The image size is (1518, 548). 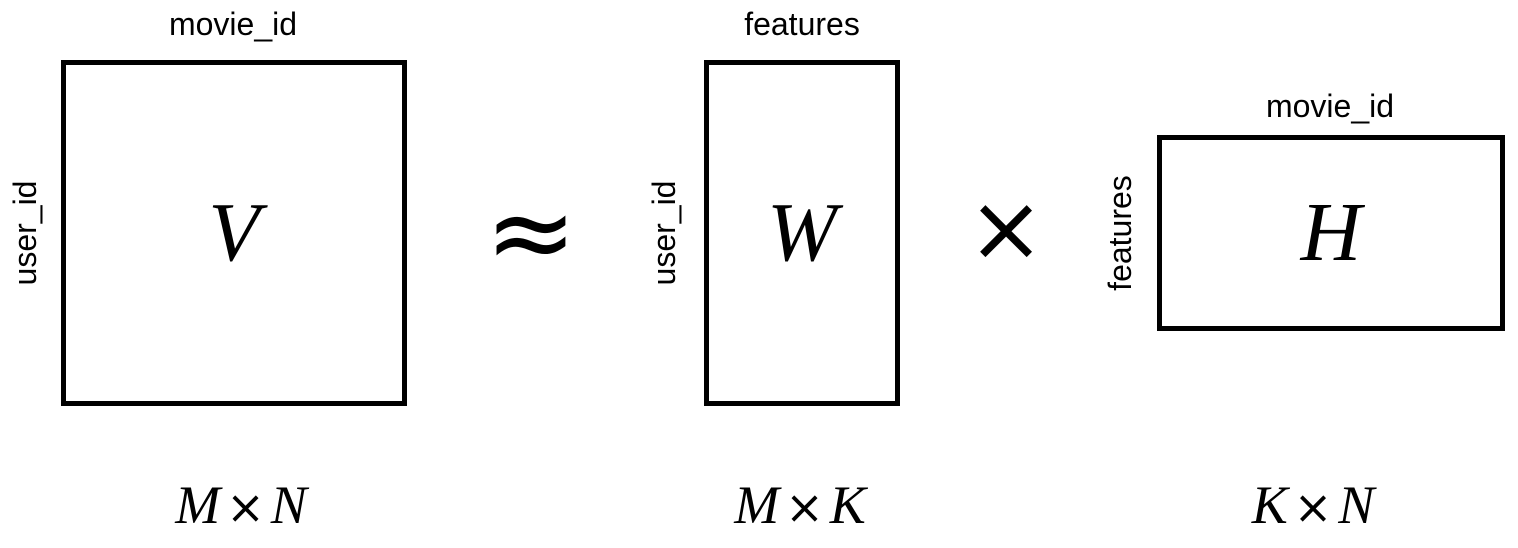 I want to click on matrix-w-symbol: W, so click(x=802, y=232).